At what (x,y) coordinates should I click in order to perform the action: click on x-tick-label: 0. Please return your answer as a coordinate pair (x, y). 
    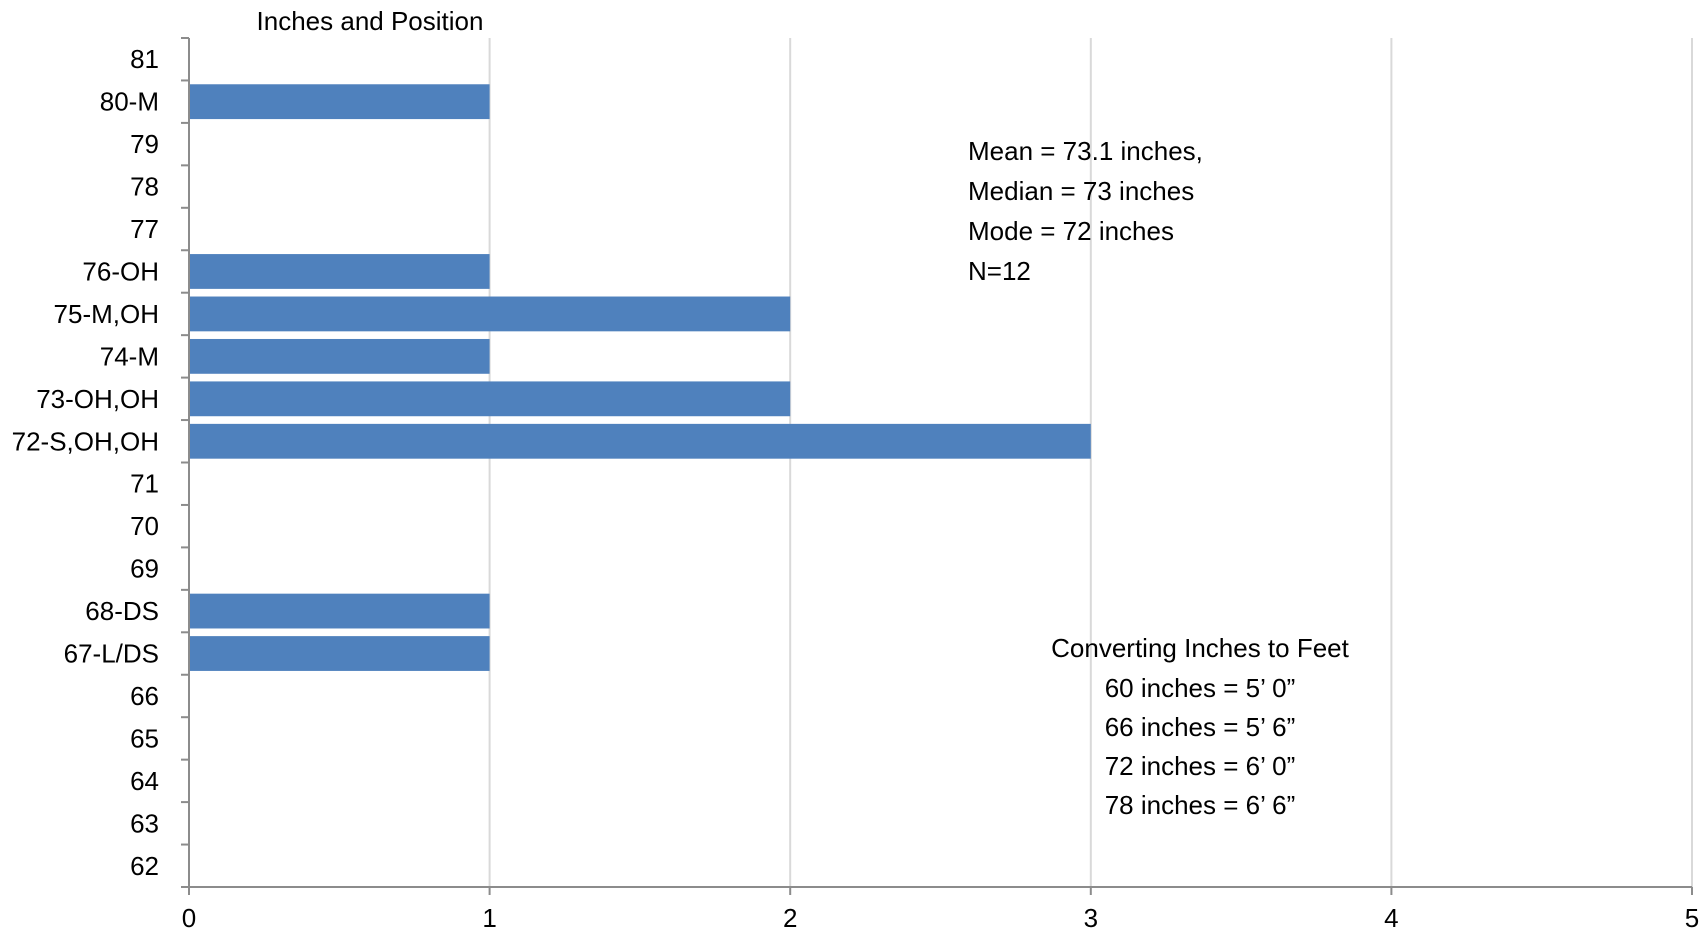
    Looking at the image, I should click on (189, 918).